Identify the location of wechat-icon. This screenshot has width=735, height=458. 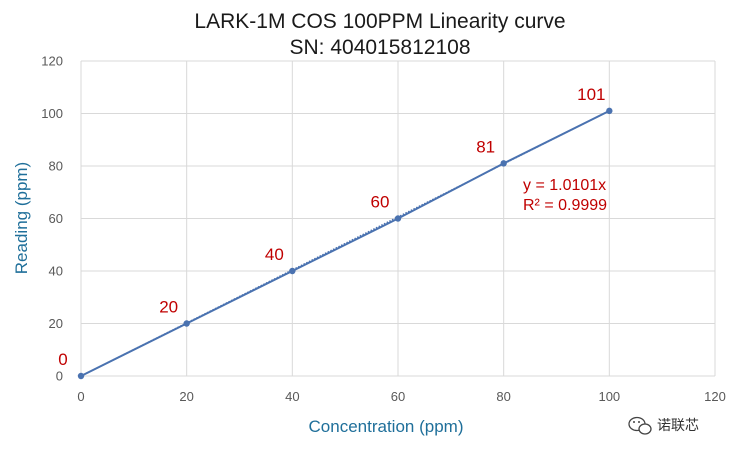
(640, 425).